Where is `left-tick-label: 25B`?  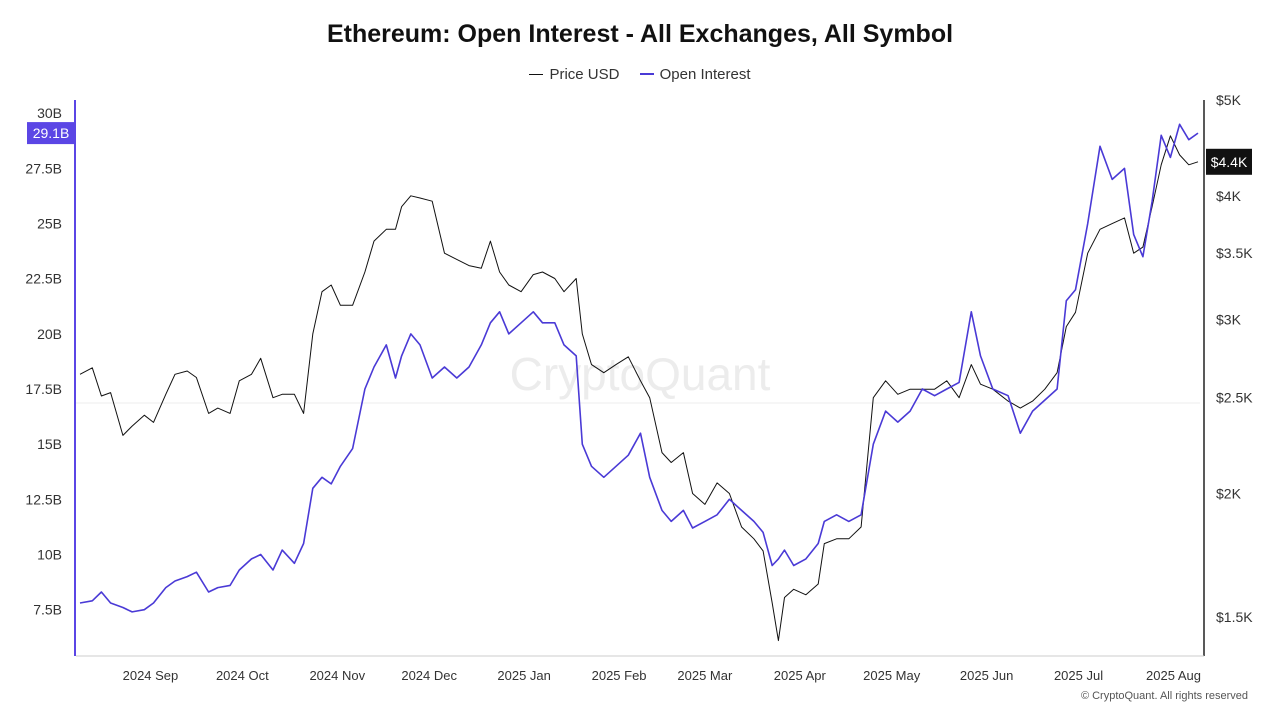
left-tick-label: 25B is located at coordinates (49, 224).